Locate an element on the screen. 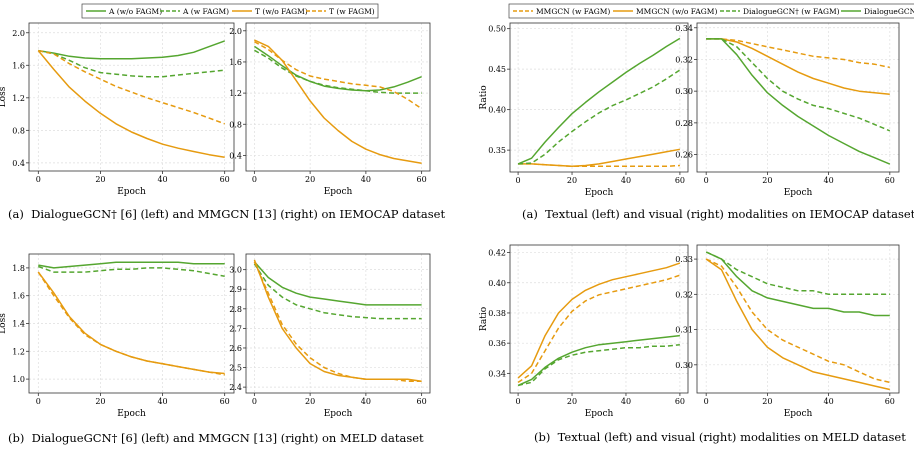  y-tick-label: 0.50 is located at coordinates (497, 29).